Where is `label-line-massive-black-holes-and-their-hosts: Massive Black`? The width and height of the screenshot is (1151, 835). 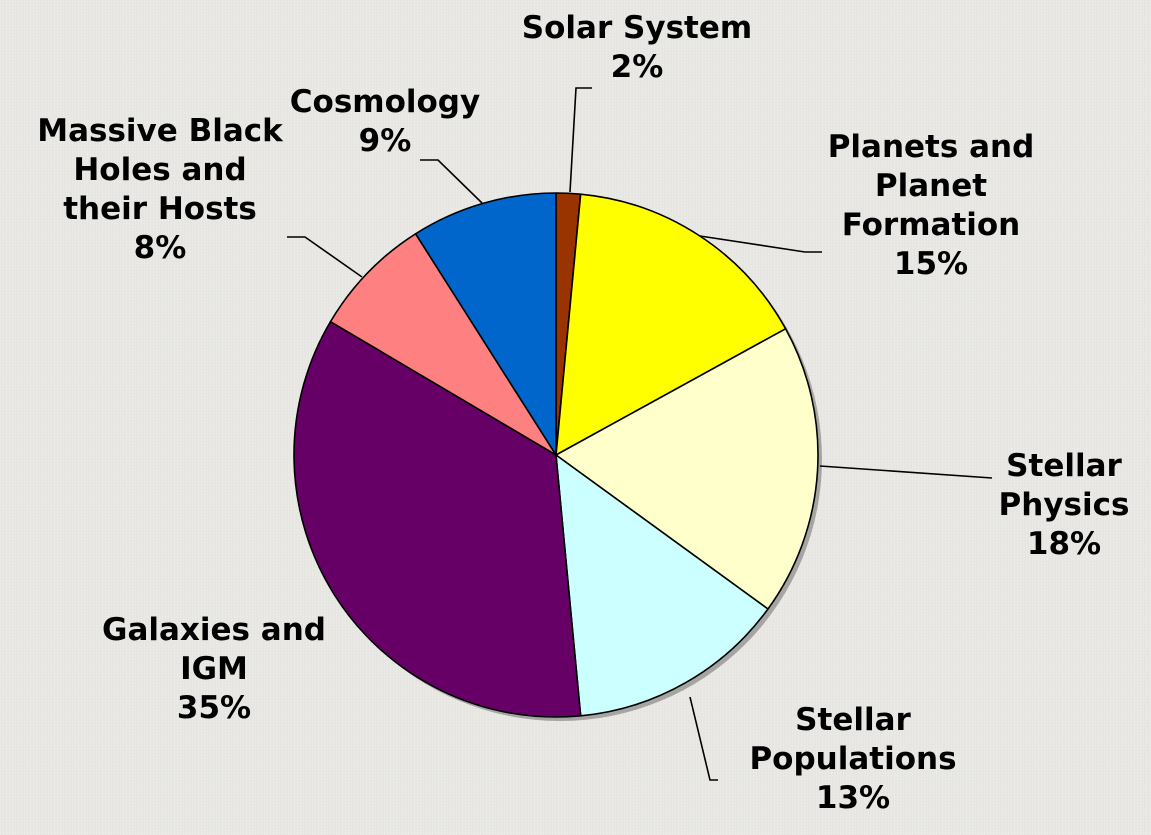 label-line-massive-black-holes-and-their-hosts: Massive Black is located at coordinates (160, 131).